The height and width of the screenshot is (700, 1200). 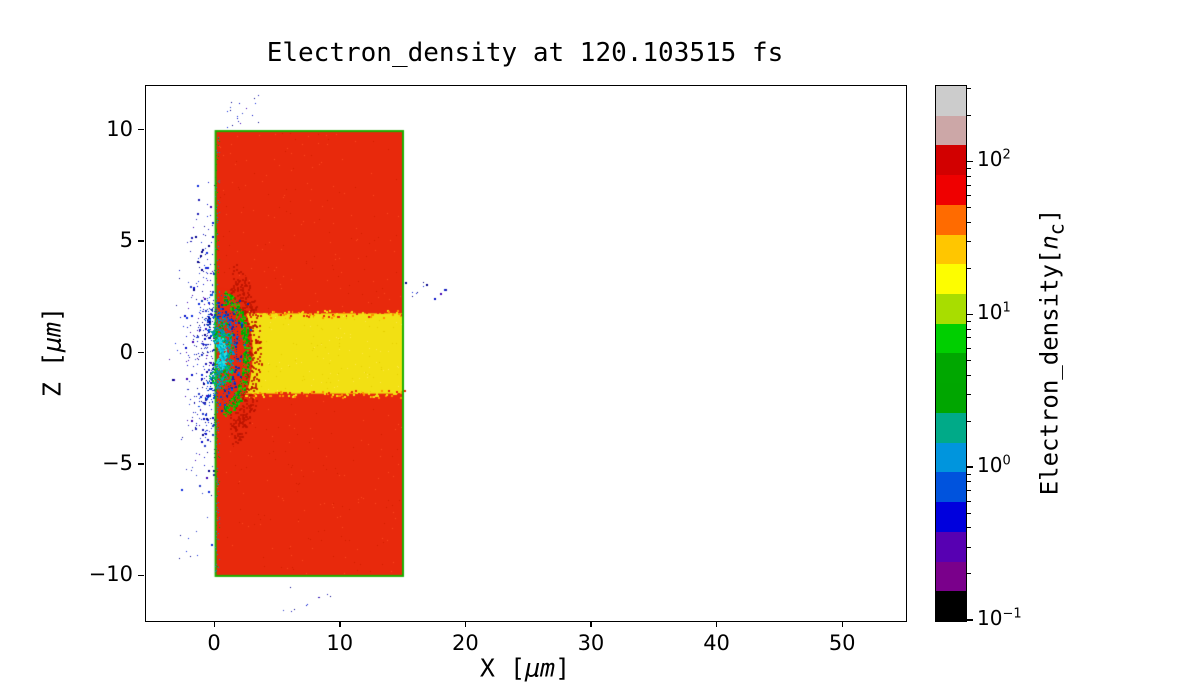 What do you see at coordinates (119, 128) in the screenshot?
I see `y-tick-label: 10` at bounding box center [119, 128].